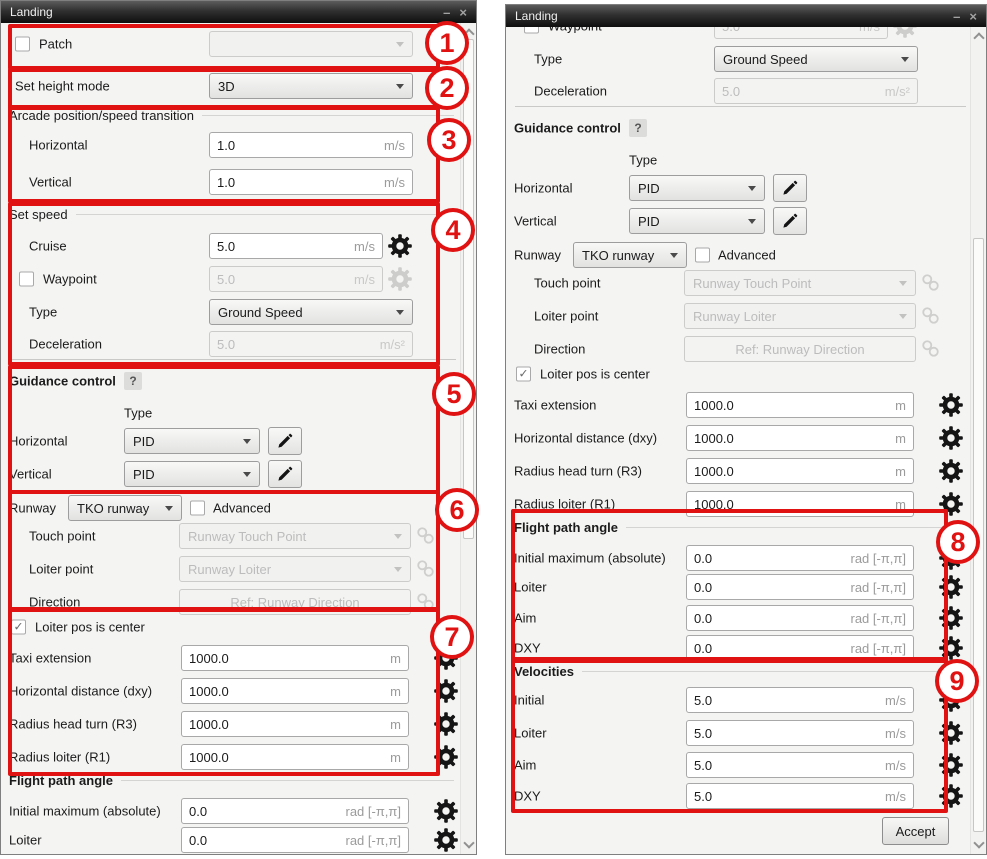 Image resolution: width=987 pixels, height=859 pixels. Describe the element at coordinates (529, 700) in the screenshot. I see `velocity-initial-label: Initial` at that location.